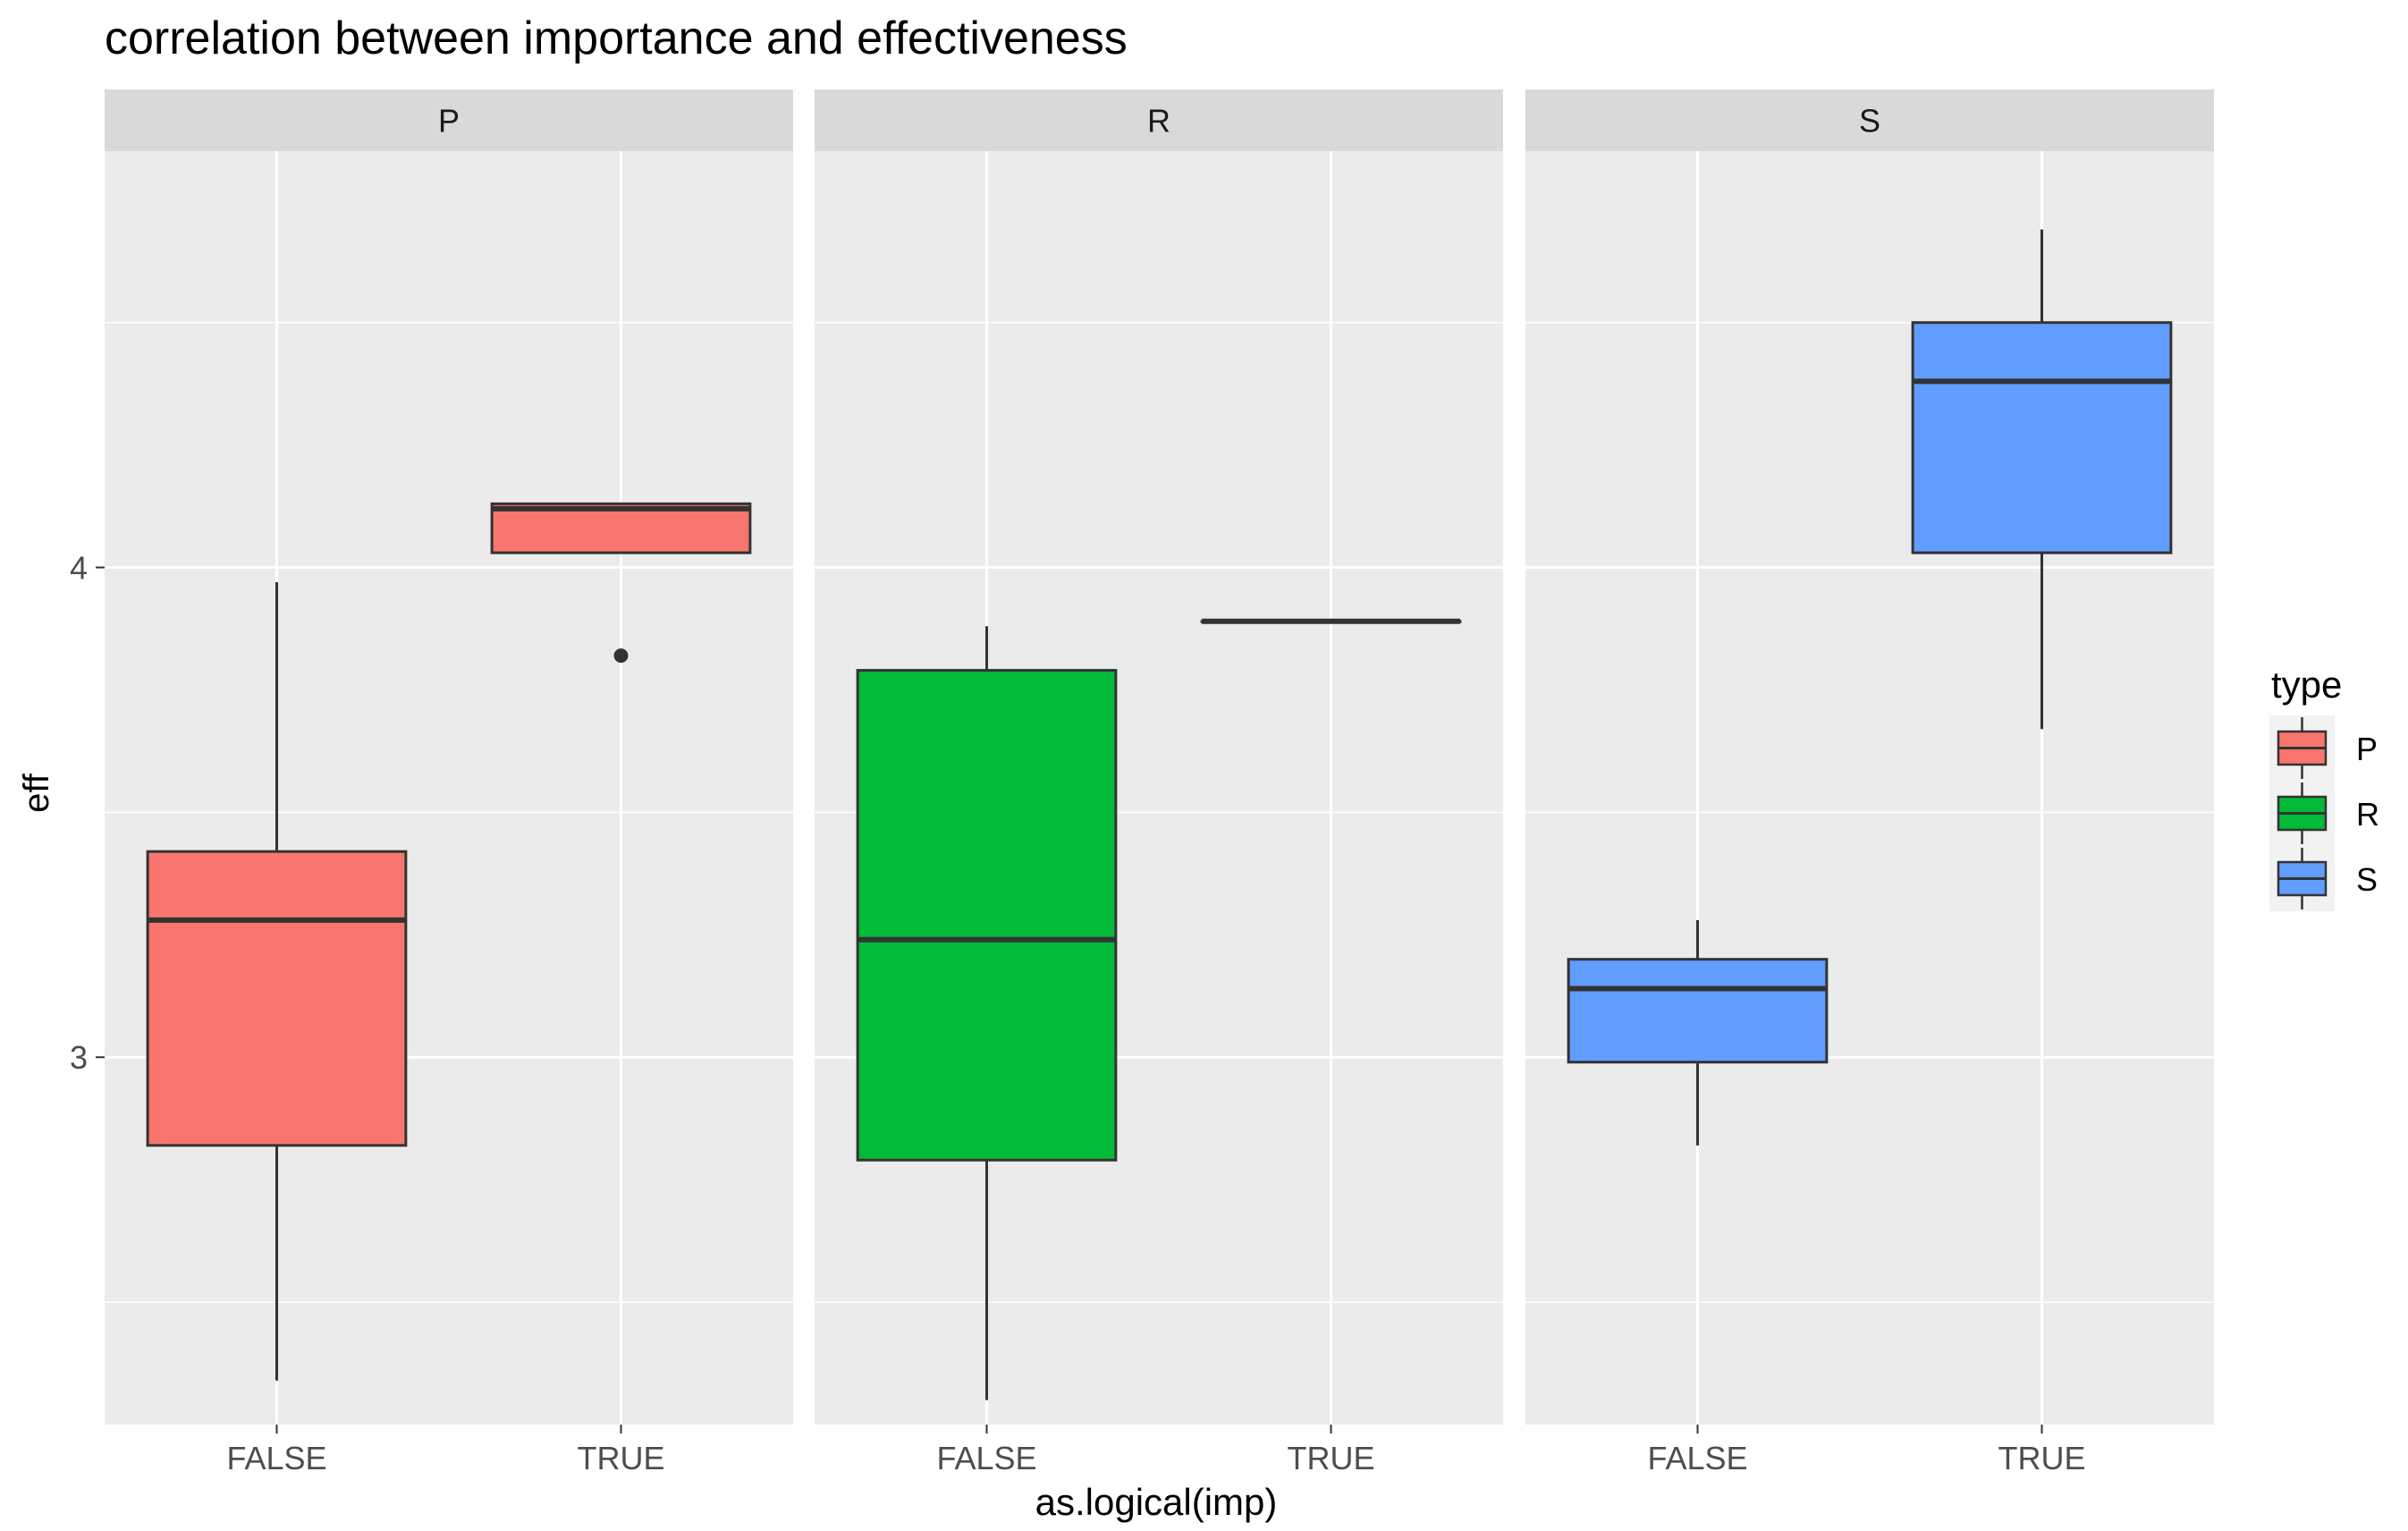 The width and height of the screenshot is (2408, 1531). What do you see at coordinates (2306, 685) in the screenshot?
I see `legend-title: type` at bounding box center [2306, 685].